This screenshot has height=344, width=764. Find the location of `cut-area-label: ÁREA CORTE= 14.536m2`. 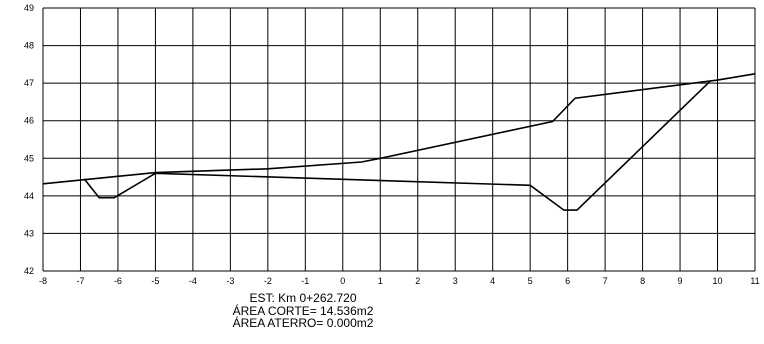

cut-area-label: ÁREA CORTE= 14.536m2 is located at coordinates (303, 310).